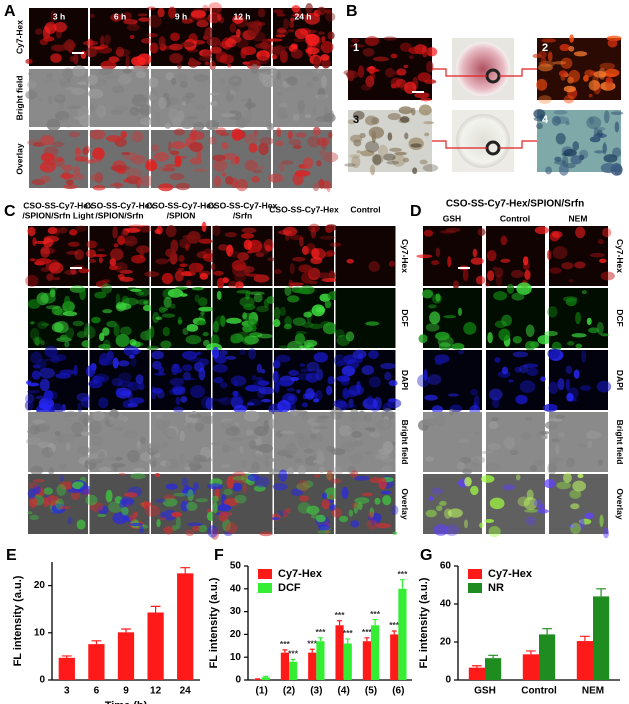  What do you see at coordinates (545, 120) in the screenshot?
I see `image-number: 4` at bounding box center [545, 120].